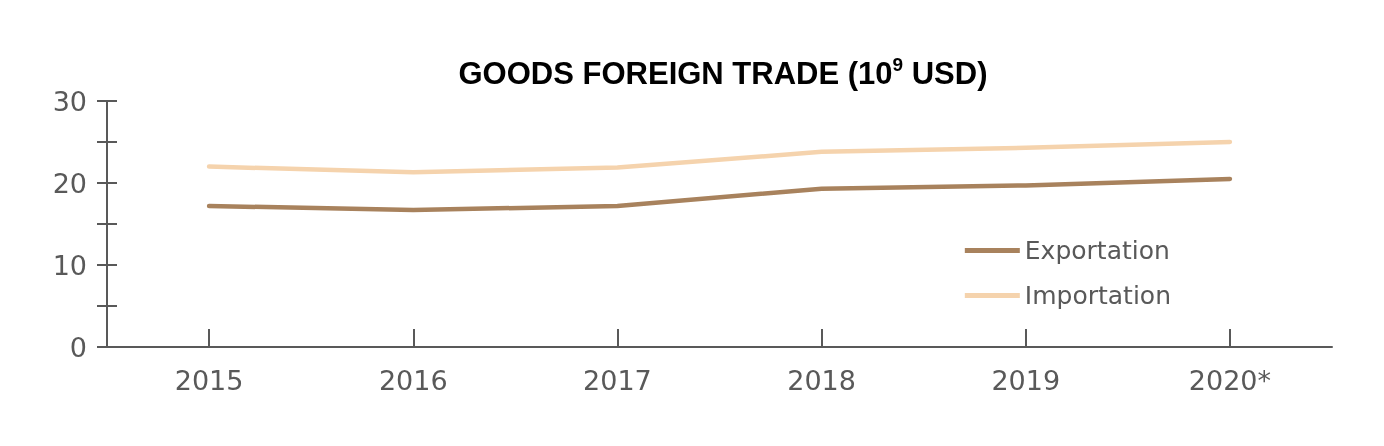 This screenshot has height=446, width=1384. Describe the element at coordinates (1230, 380) in the screenshot. I see `x-tick-label: 2020*` at that location.